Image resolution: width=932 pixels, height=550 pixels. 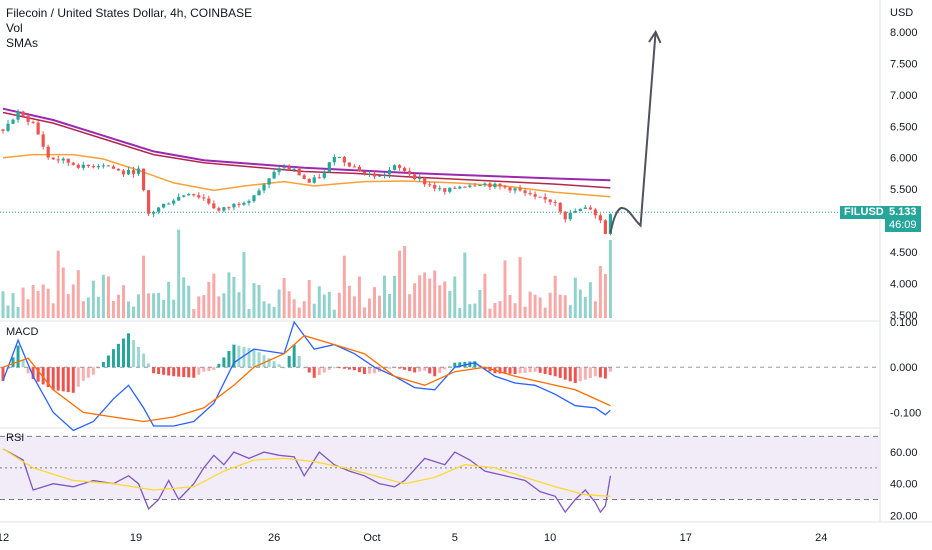 I want to click on rsi-band, so click(x=440, y=467).